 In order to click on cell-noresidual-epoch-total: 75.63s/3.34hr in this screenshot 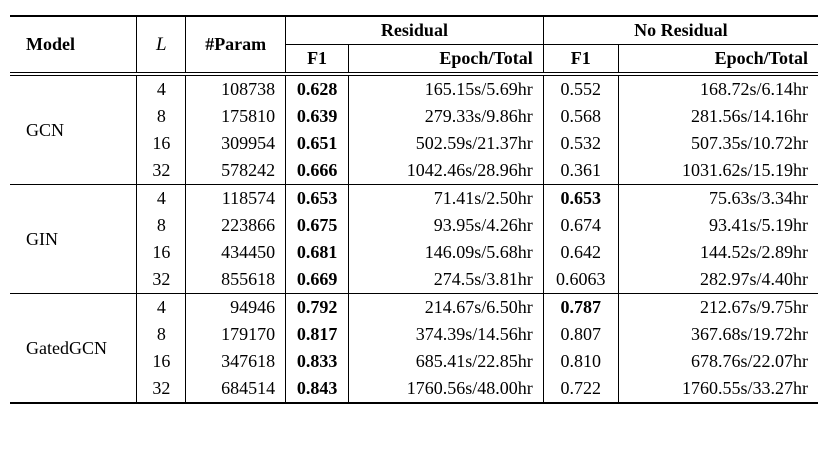, I will do `click(758, 198)`.